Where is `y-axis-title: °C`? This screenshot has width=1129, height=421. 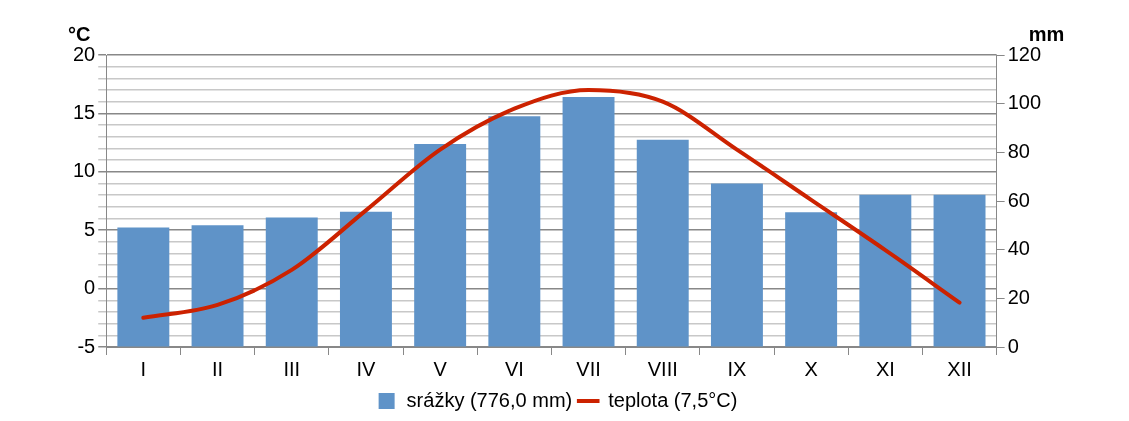 y-axis-title: °C is located at coordinates (79, 33).